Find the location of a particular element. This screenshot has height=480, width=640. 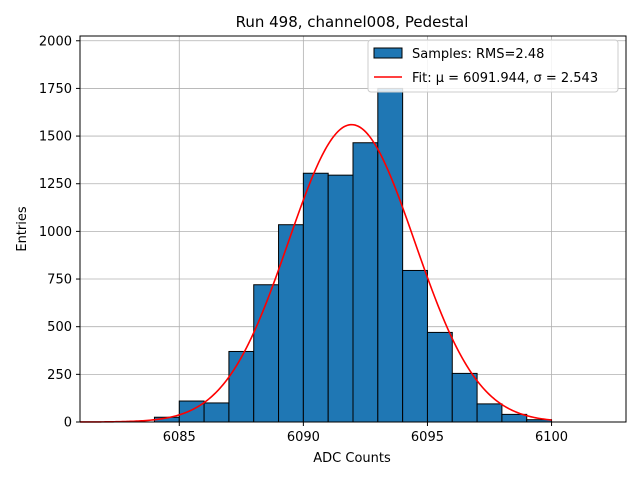

x-axis-ticks: 6085 6090 6095 6100 is located at coordinates (365, 433).